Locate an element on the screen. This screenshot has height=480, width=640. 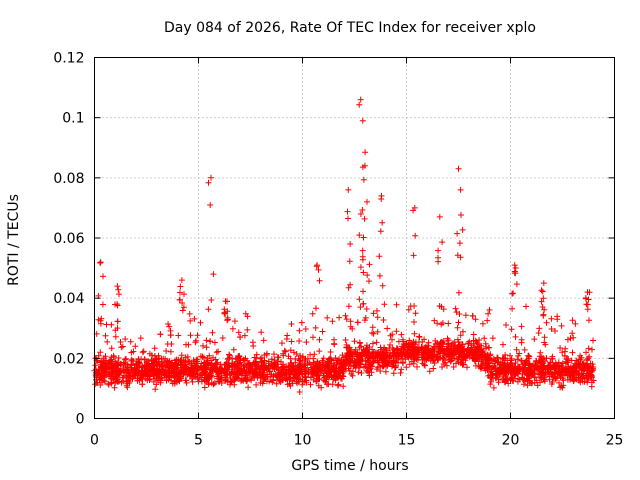
x-tick-label: 0 is located at coordinates (94, 441).